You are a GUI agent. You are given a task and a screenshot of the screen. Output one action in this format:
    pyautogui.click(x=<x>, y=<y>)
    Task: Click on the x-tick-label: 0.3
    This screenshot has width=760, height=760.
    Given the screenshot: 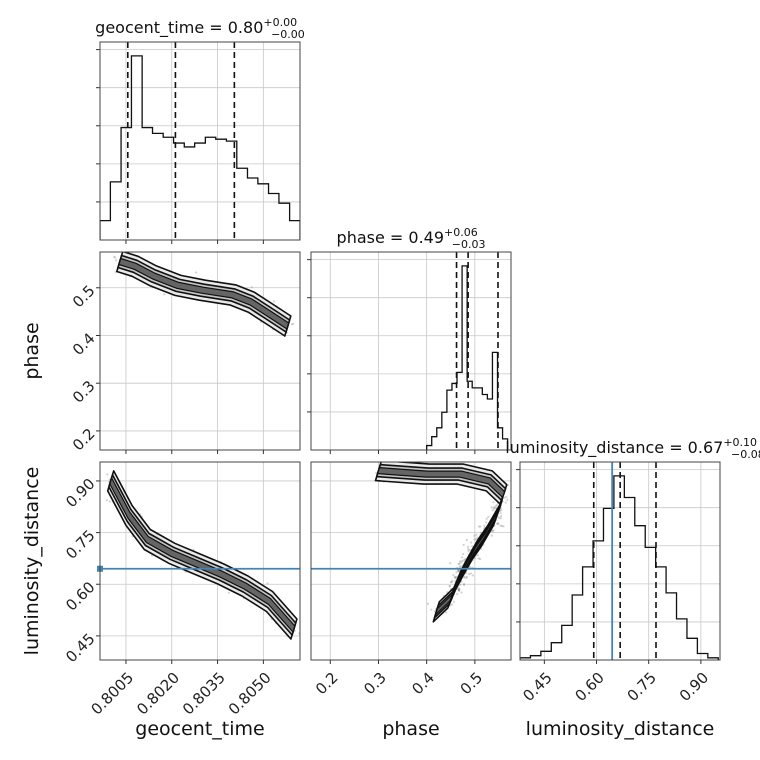 What is the action you would take?
    pyautogui.click(x=375, y=684)
    